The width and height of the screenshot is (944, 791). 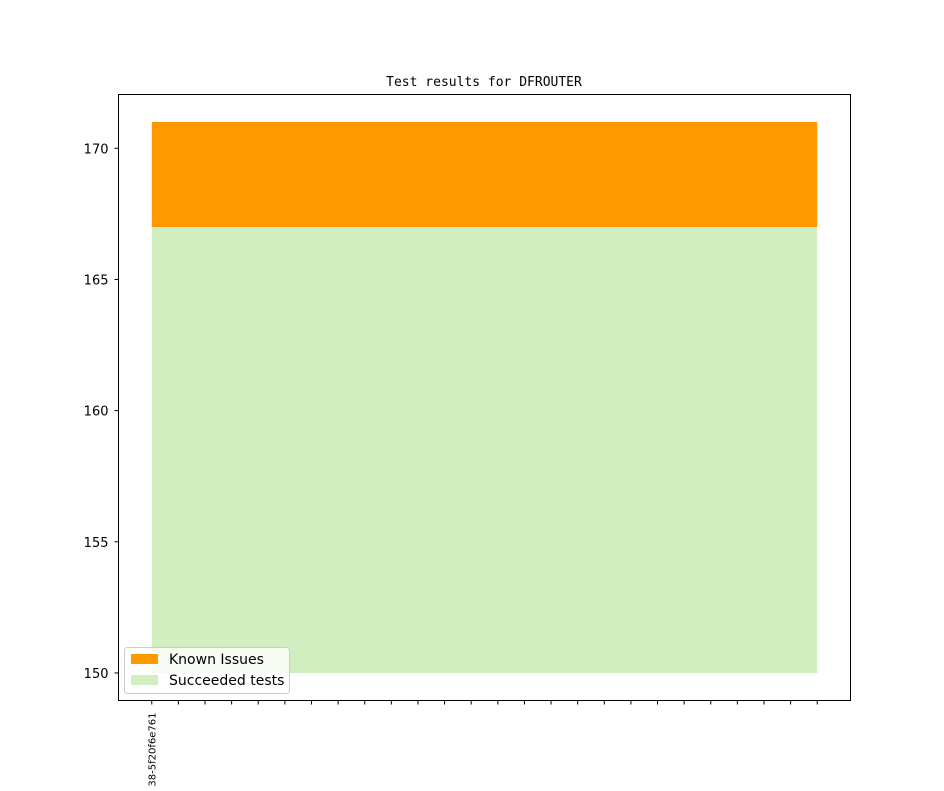 What do you see at coordinates (96, 280) in the screenshot?
I see `y-tick-label: 165` at bounding box center [96, 280].